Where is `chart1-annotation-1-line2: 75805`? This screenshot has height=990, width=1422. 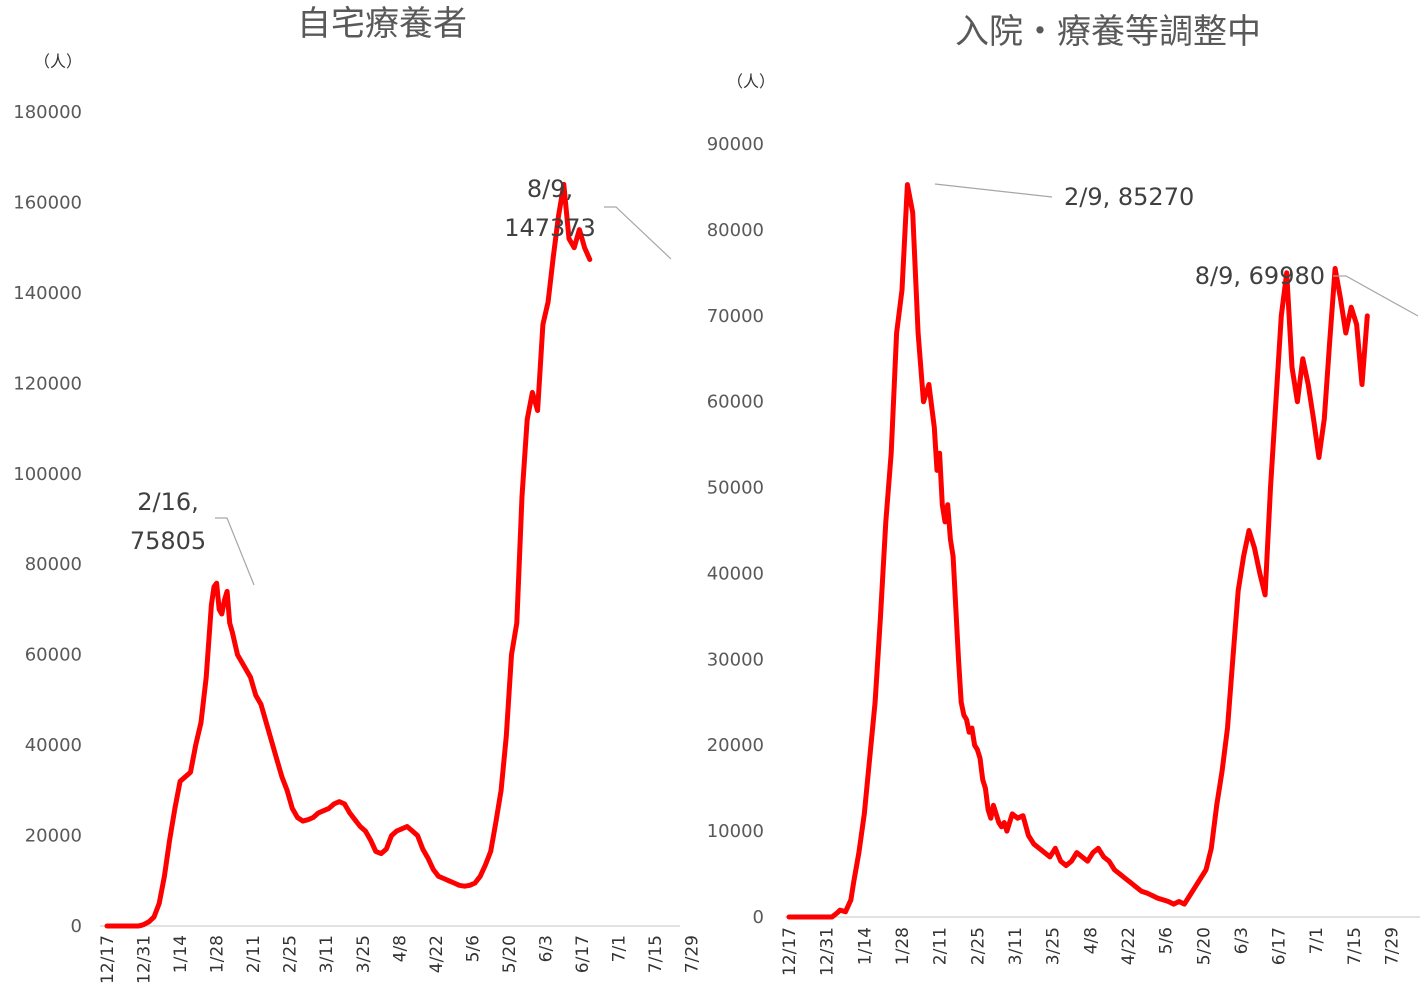
chart1-annotation-1-line2: 75805 is located at coordinates (168, 541).